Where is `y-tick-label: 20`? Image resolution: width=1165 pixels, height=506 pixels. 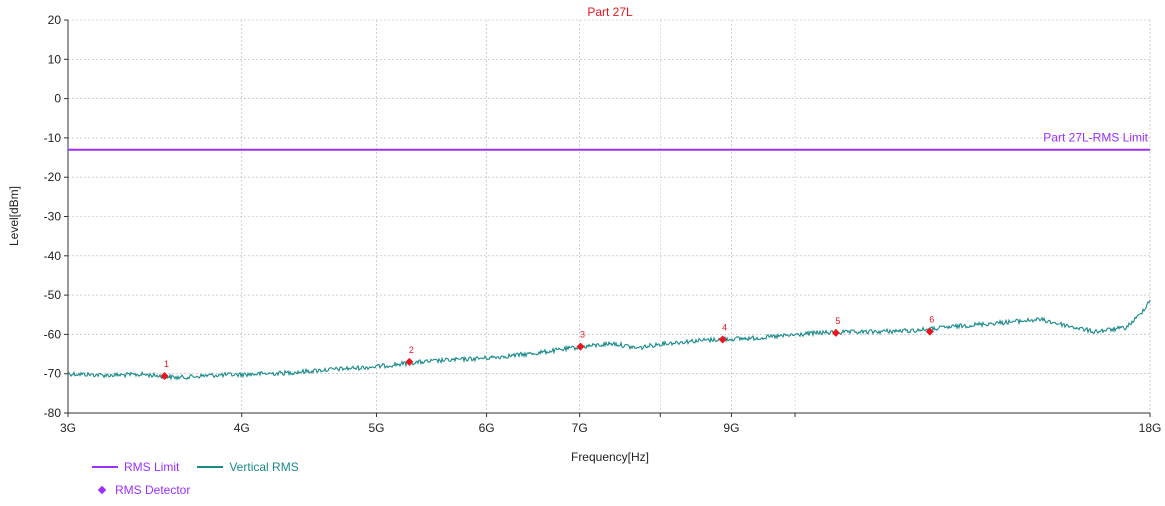
y-tick-label: 20 is located at coordinates (55, 20).